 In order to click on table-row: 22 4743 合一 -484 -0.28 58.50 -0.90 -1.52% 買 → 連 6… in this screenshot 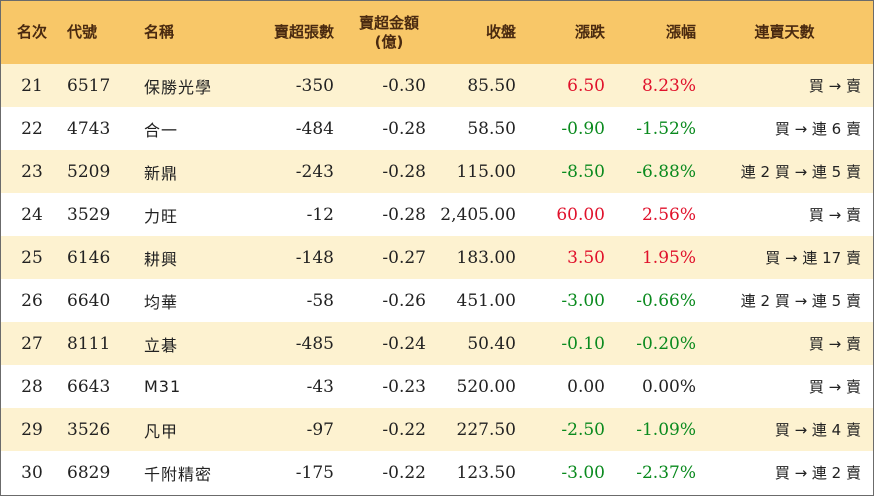, I will do `click(437, 128)`.